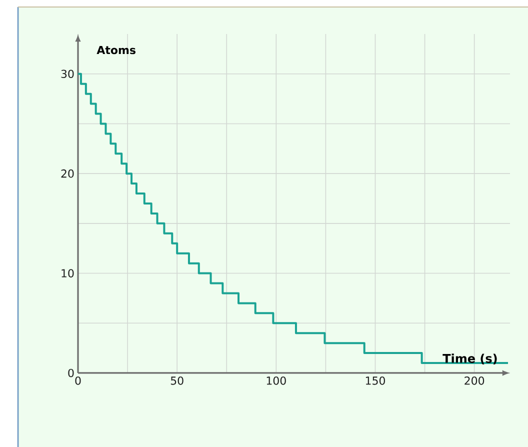  Describe the element at coordinates (67, 74) in the screenshot. I see `y-tick-label: 30` at that location.